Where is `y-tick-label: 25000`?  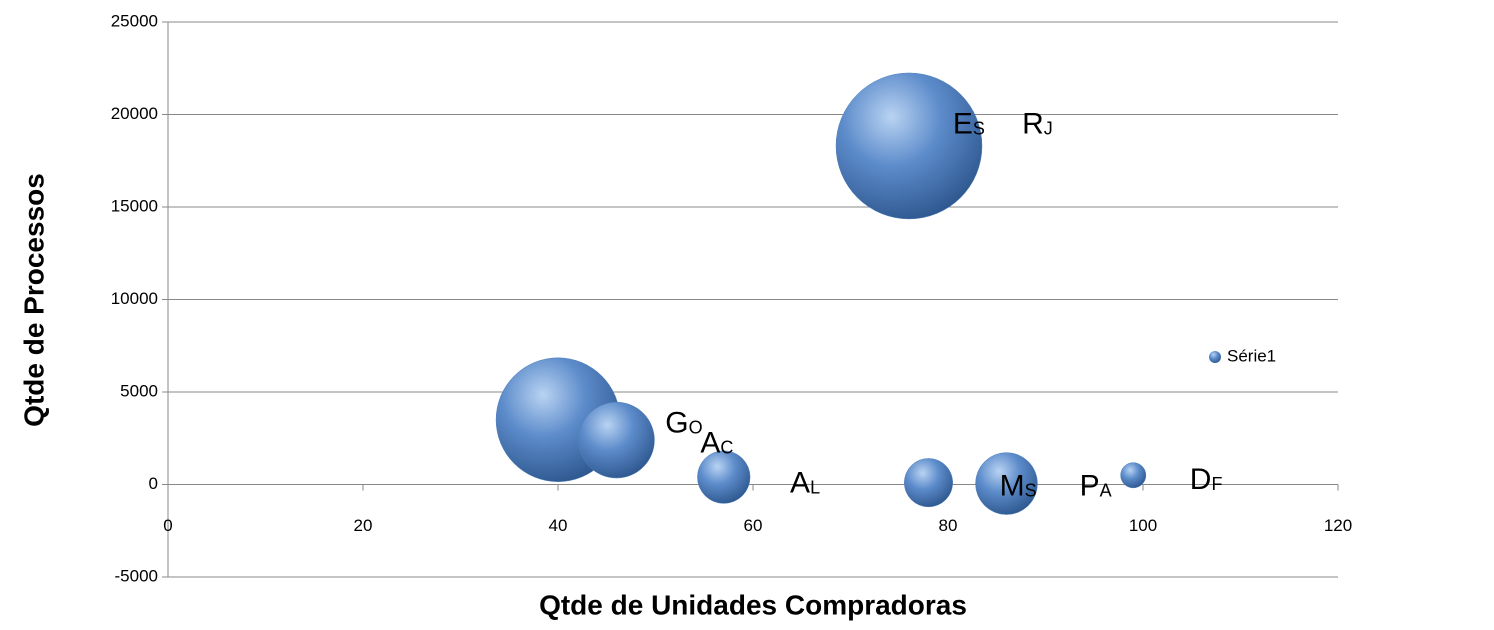
y-tick-label: 25000 is located at coordinates (134, 20).